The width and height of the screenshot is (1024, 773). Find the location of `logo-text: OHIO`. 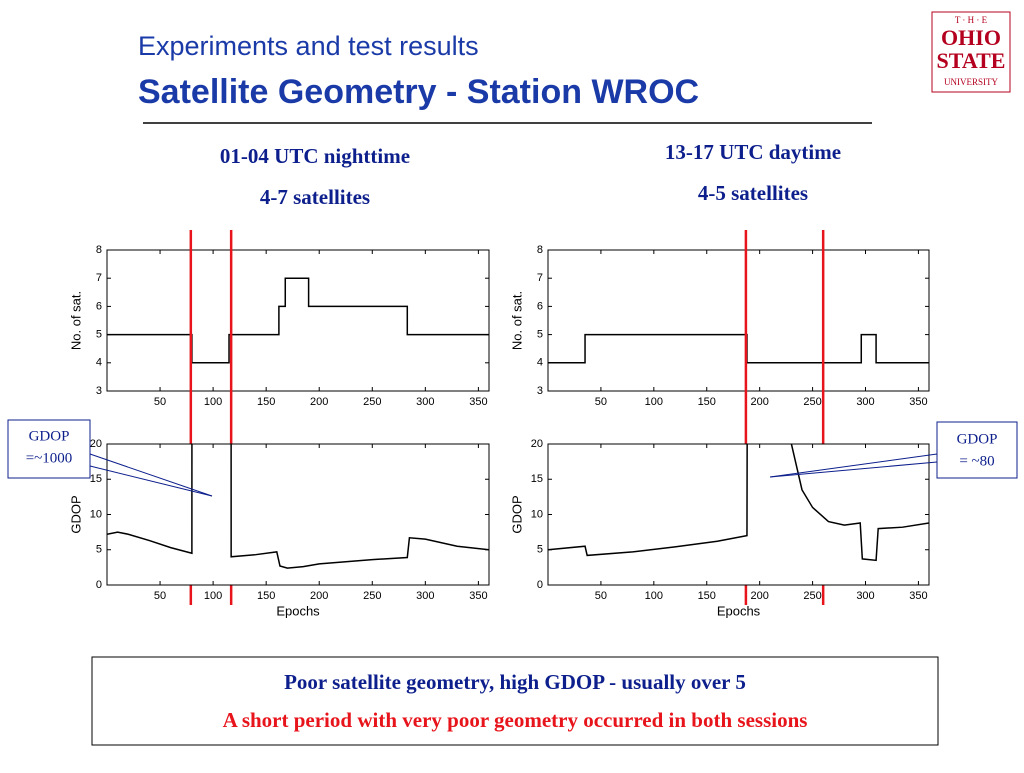

logo-text: OHIO is located at coordinates (971, 37).